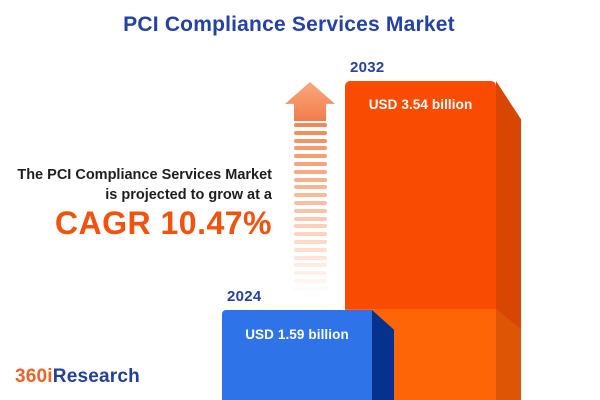 Image resolution: width=600 pixels, height=400 pixels. Describe the element at coordinates (367, 67) in the screenshot. I see `bar-2032-year-label: 2032` at that location.